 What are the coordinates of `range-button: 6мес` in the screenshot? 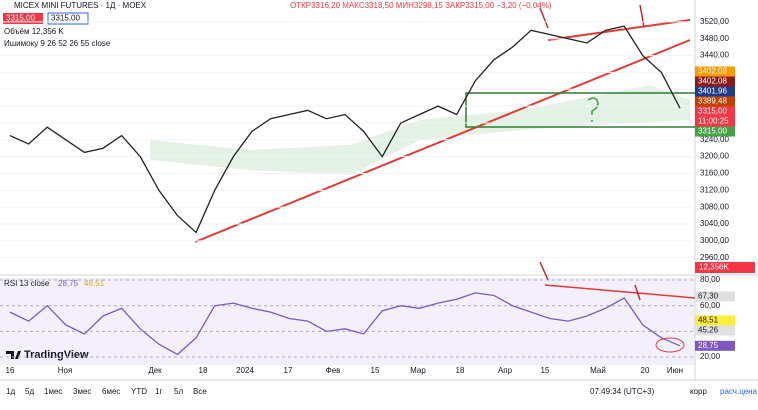 It's located at (111, 391).